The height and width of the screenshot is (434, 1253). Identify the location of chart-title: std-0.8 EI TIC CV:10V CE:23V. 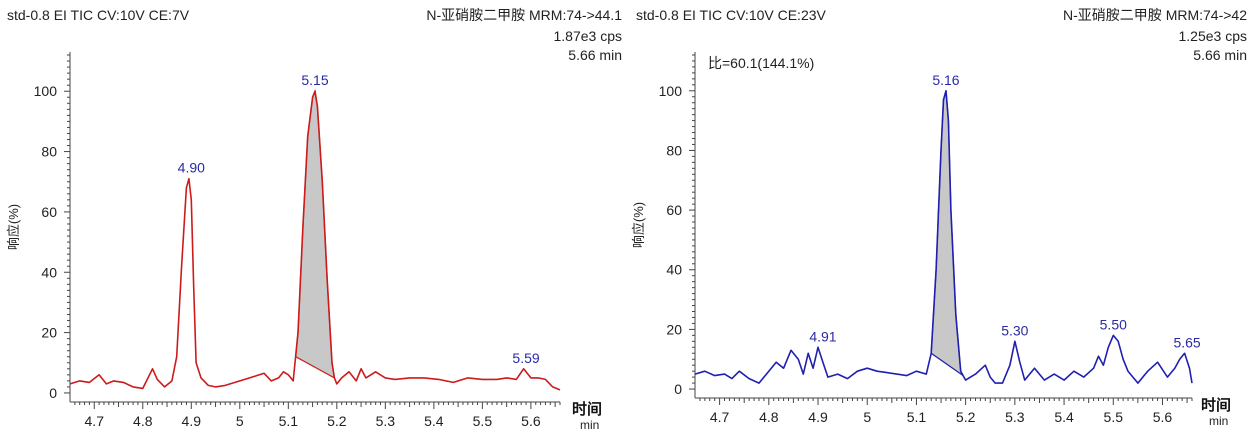
(731, 15).